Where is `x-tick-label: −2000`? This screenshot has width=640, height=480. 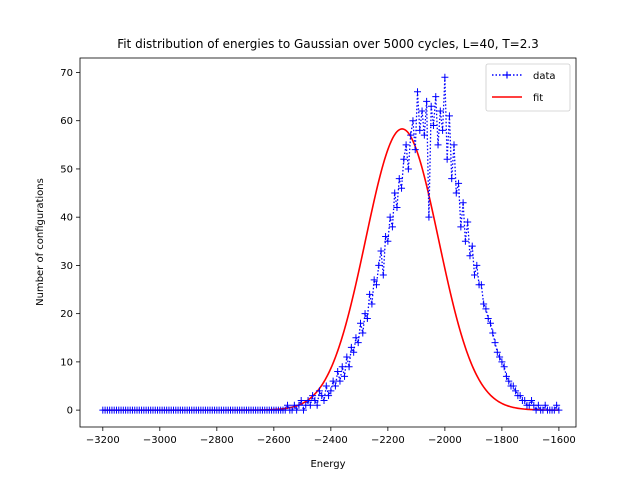 x-tick-label: −2000 is located at coordinates (445, 440).